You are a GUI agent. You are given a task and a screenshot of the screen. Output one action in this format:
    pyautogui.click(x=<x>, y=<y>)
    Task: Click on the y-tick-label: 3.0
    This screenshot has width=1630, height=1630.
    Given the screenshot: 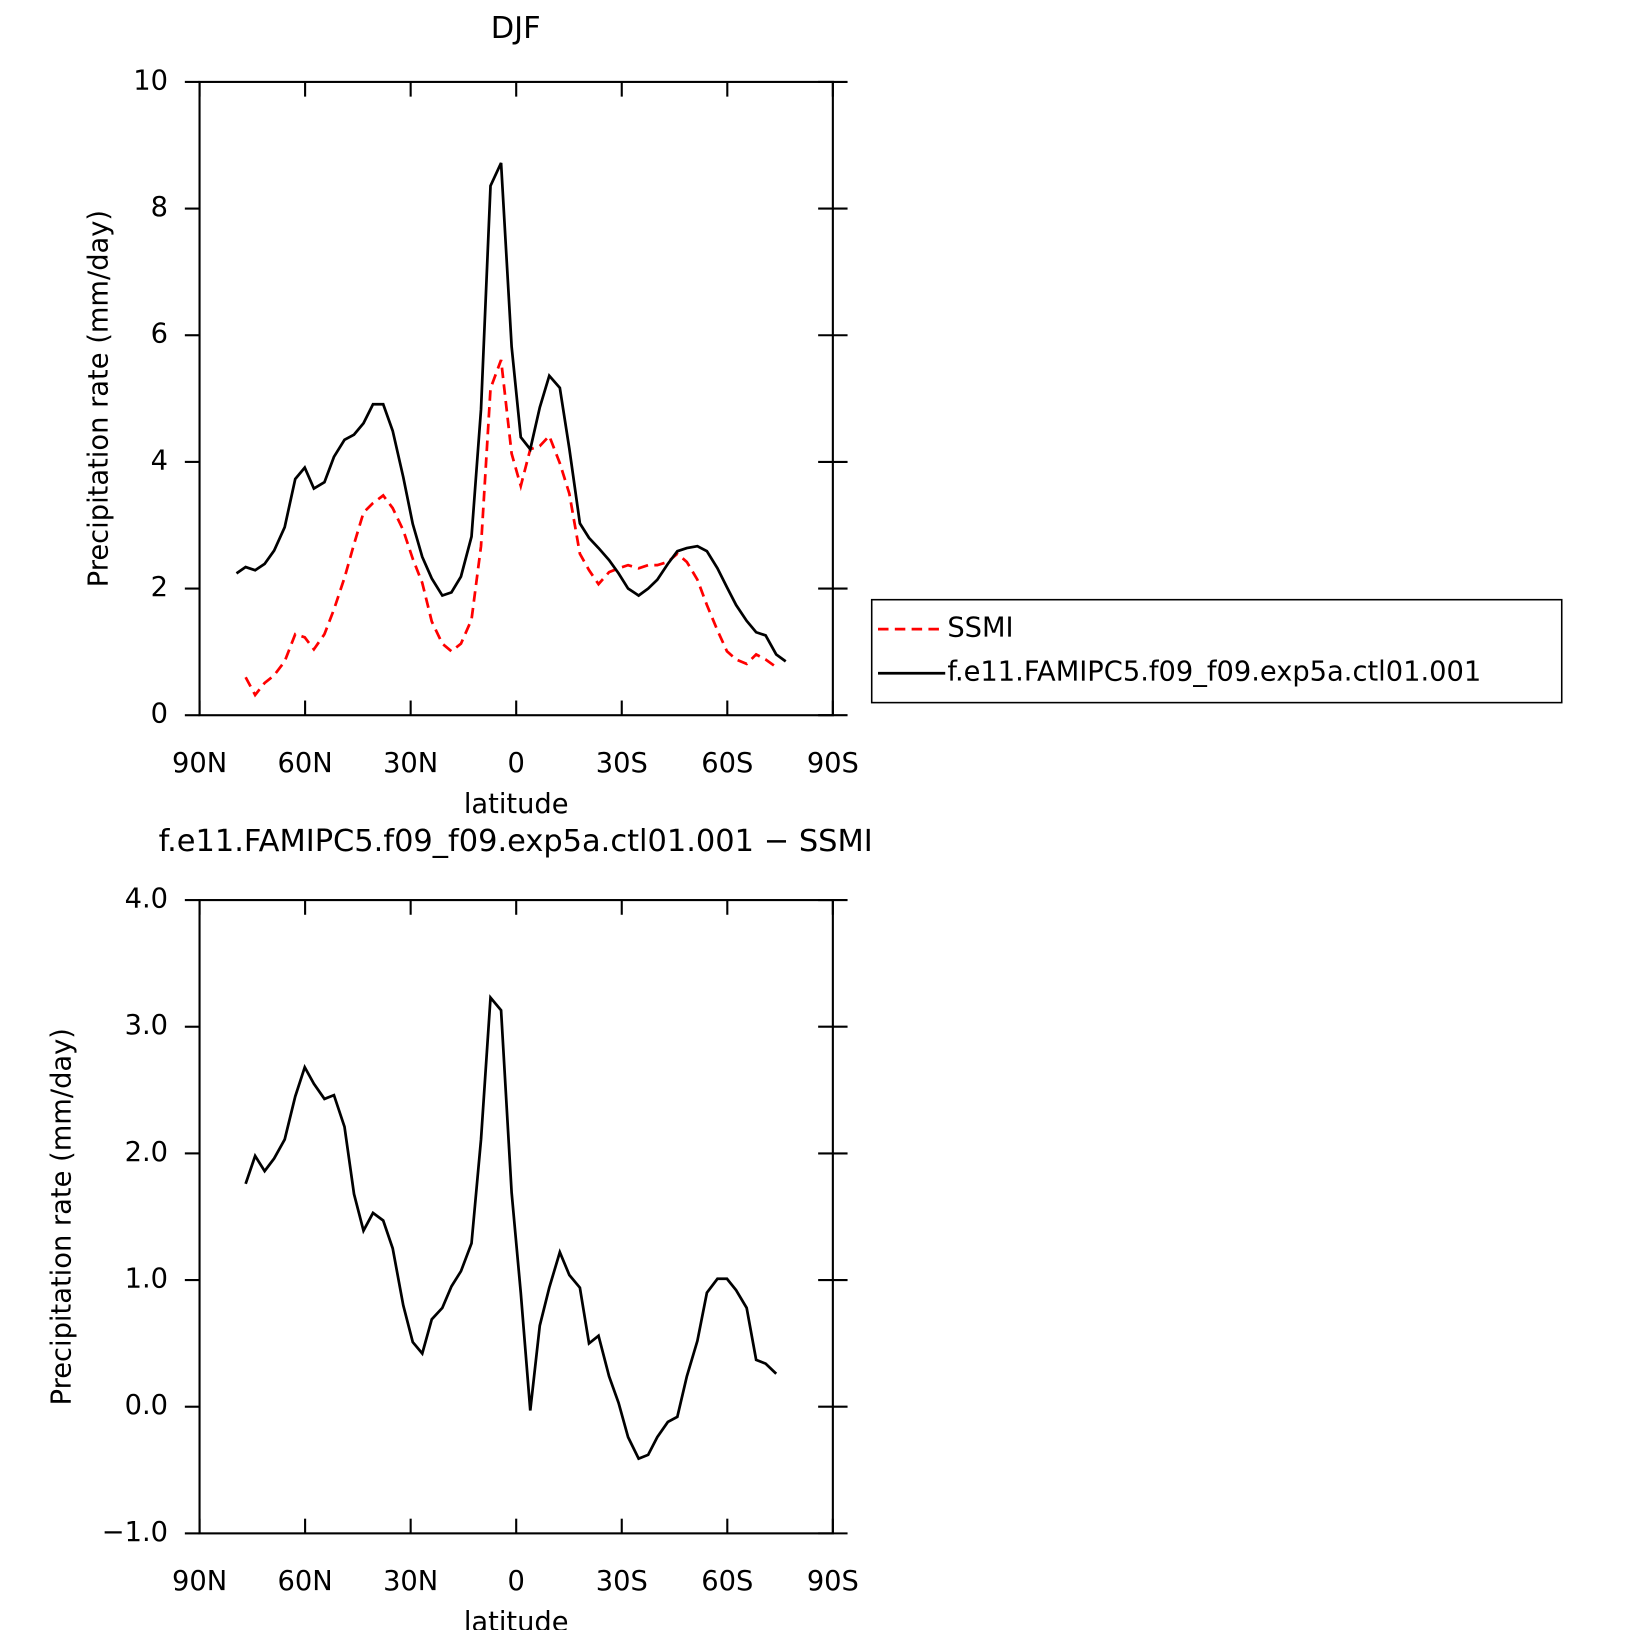 What is the action you would take?
    pyautogui.click(x=146, y=1025)
    